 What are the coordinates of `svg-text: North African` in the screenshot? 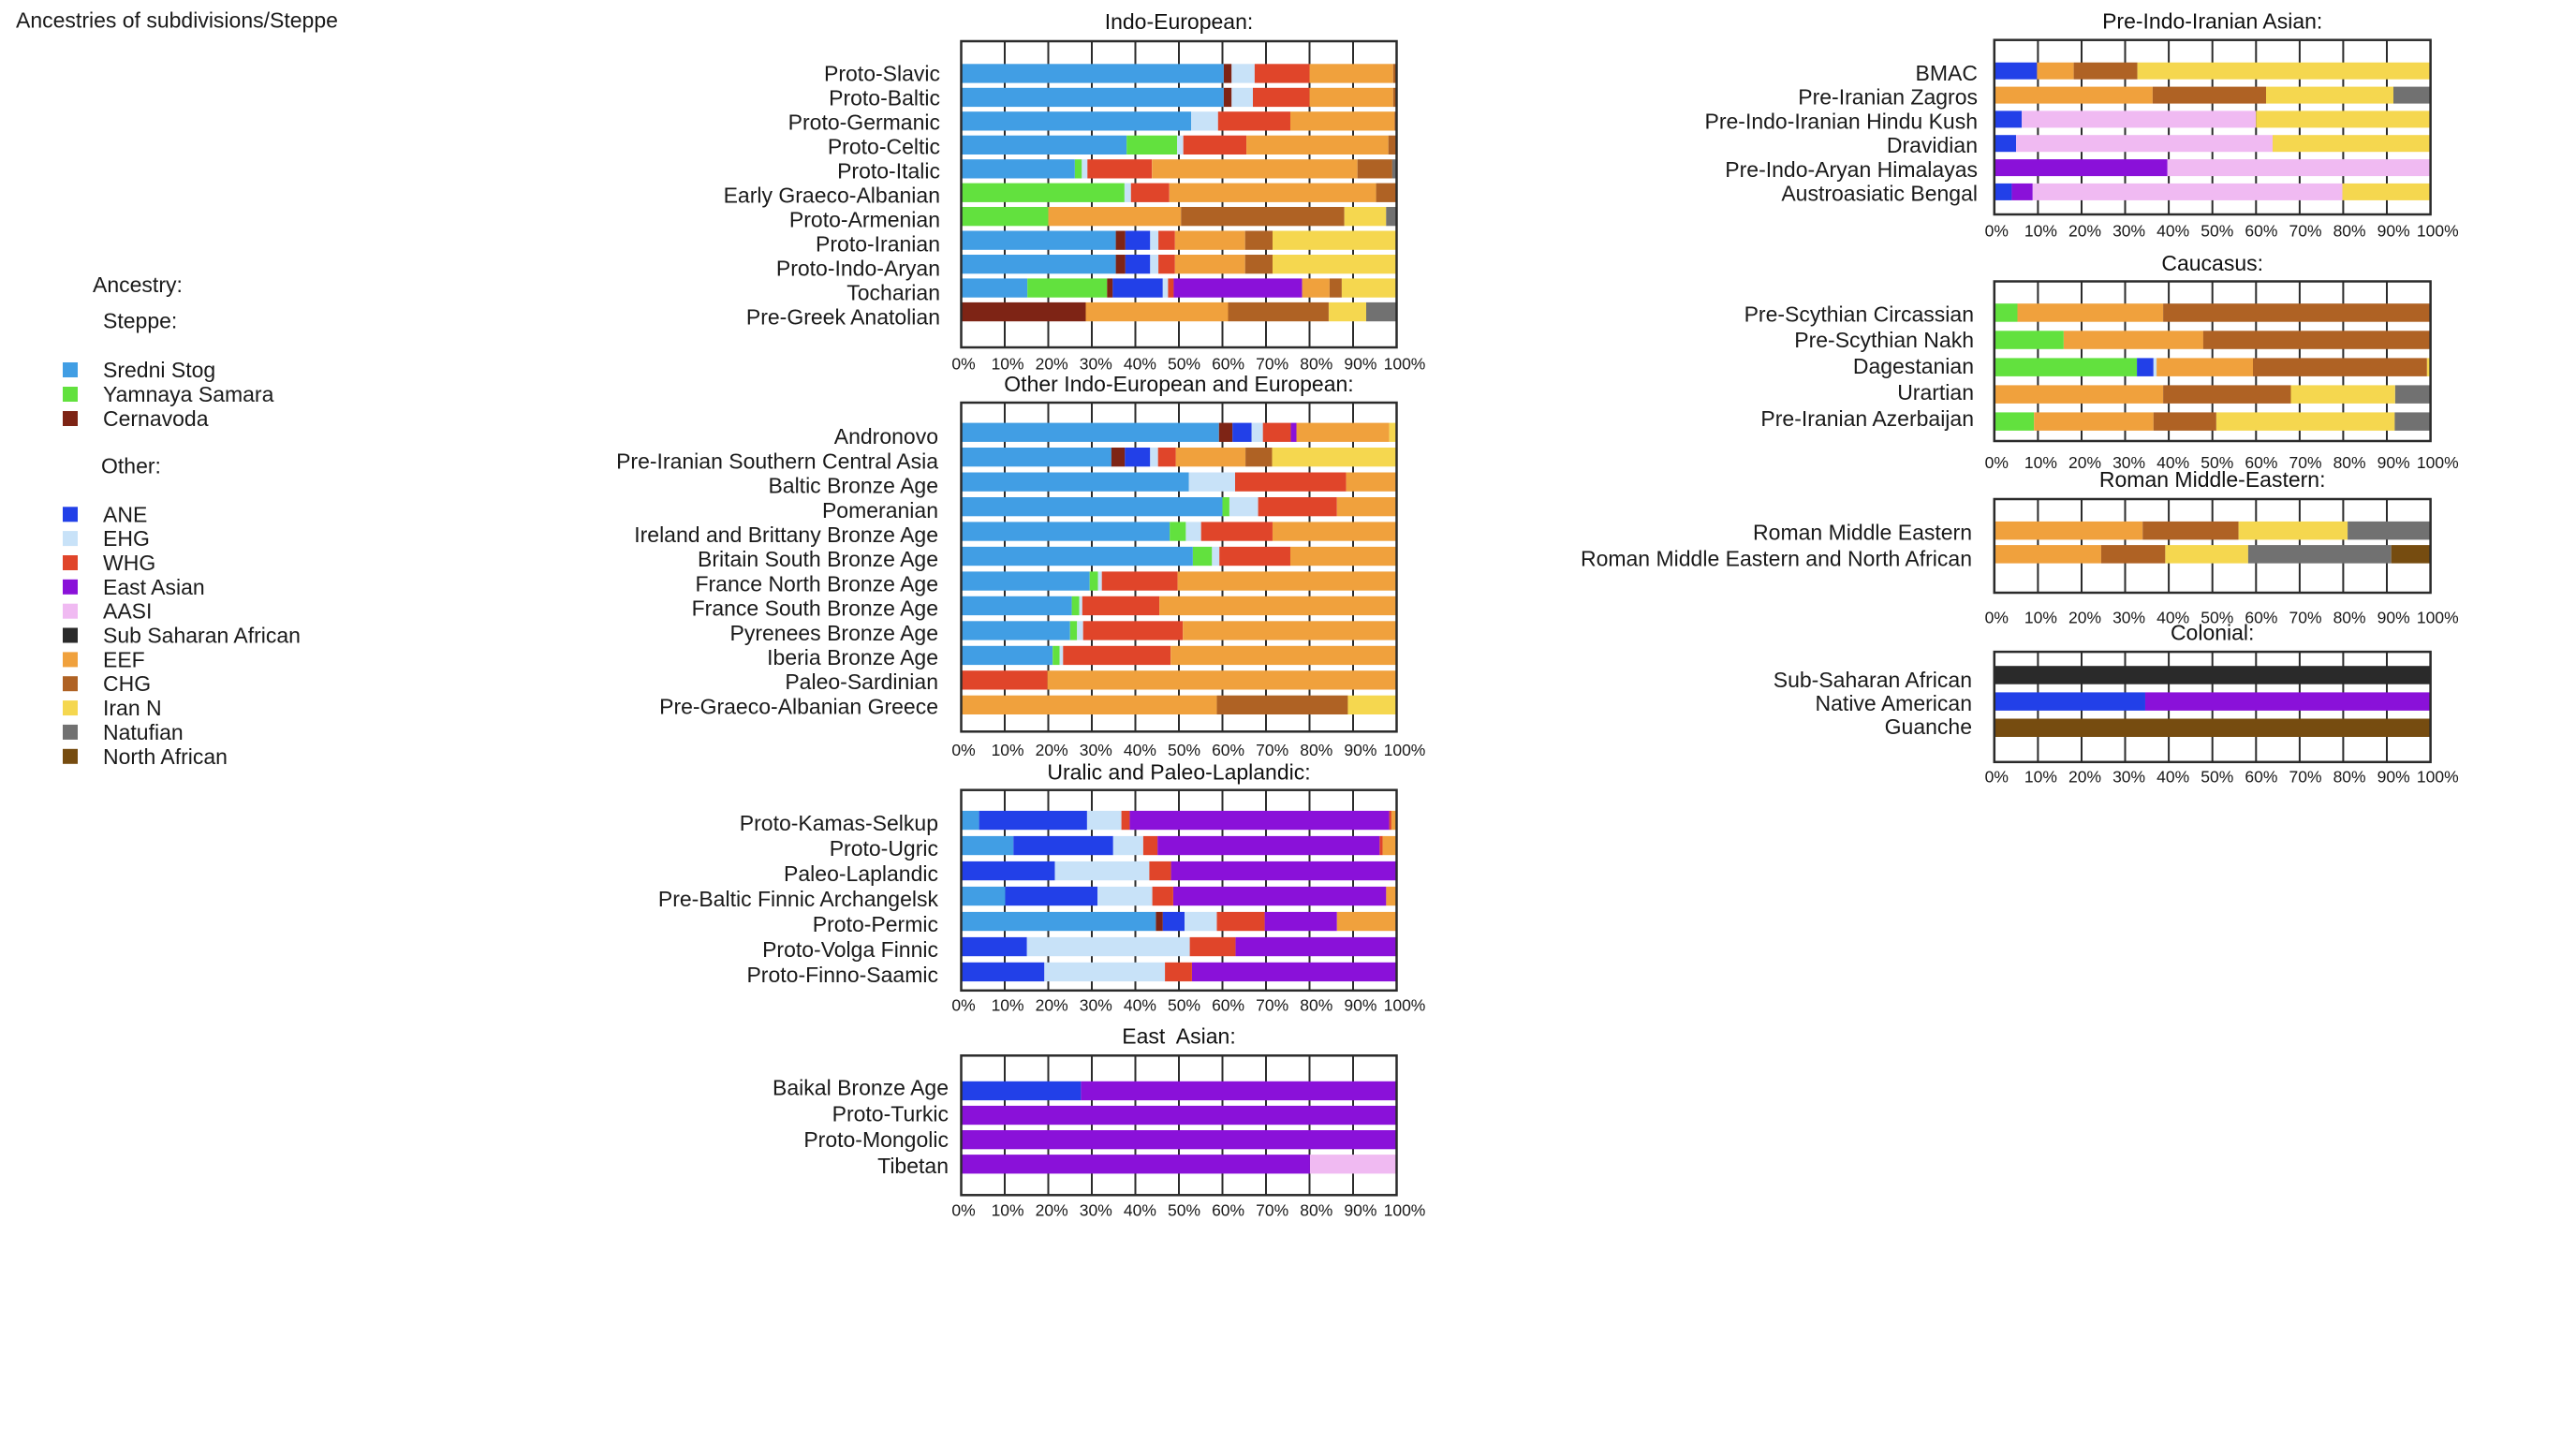 It's located at (165, 756).